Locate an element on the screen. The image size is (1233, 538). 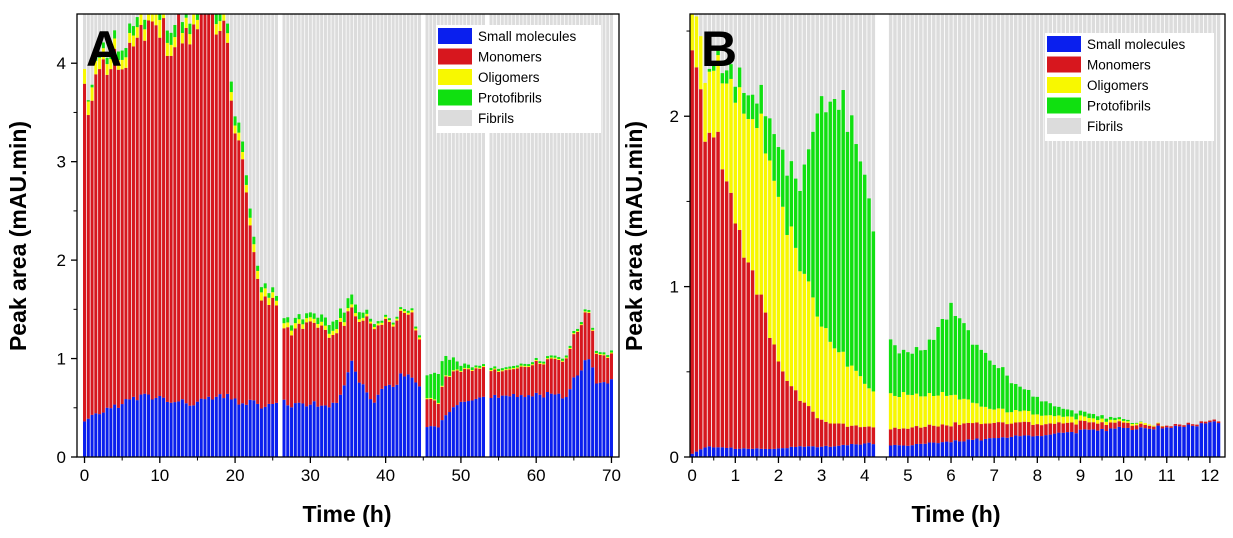
x-tick-label: 20 is located at coordinates (235, 475).